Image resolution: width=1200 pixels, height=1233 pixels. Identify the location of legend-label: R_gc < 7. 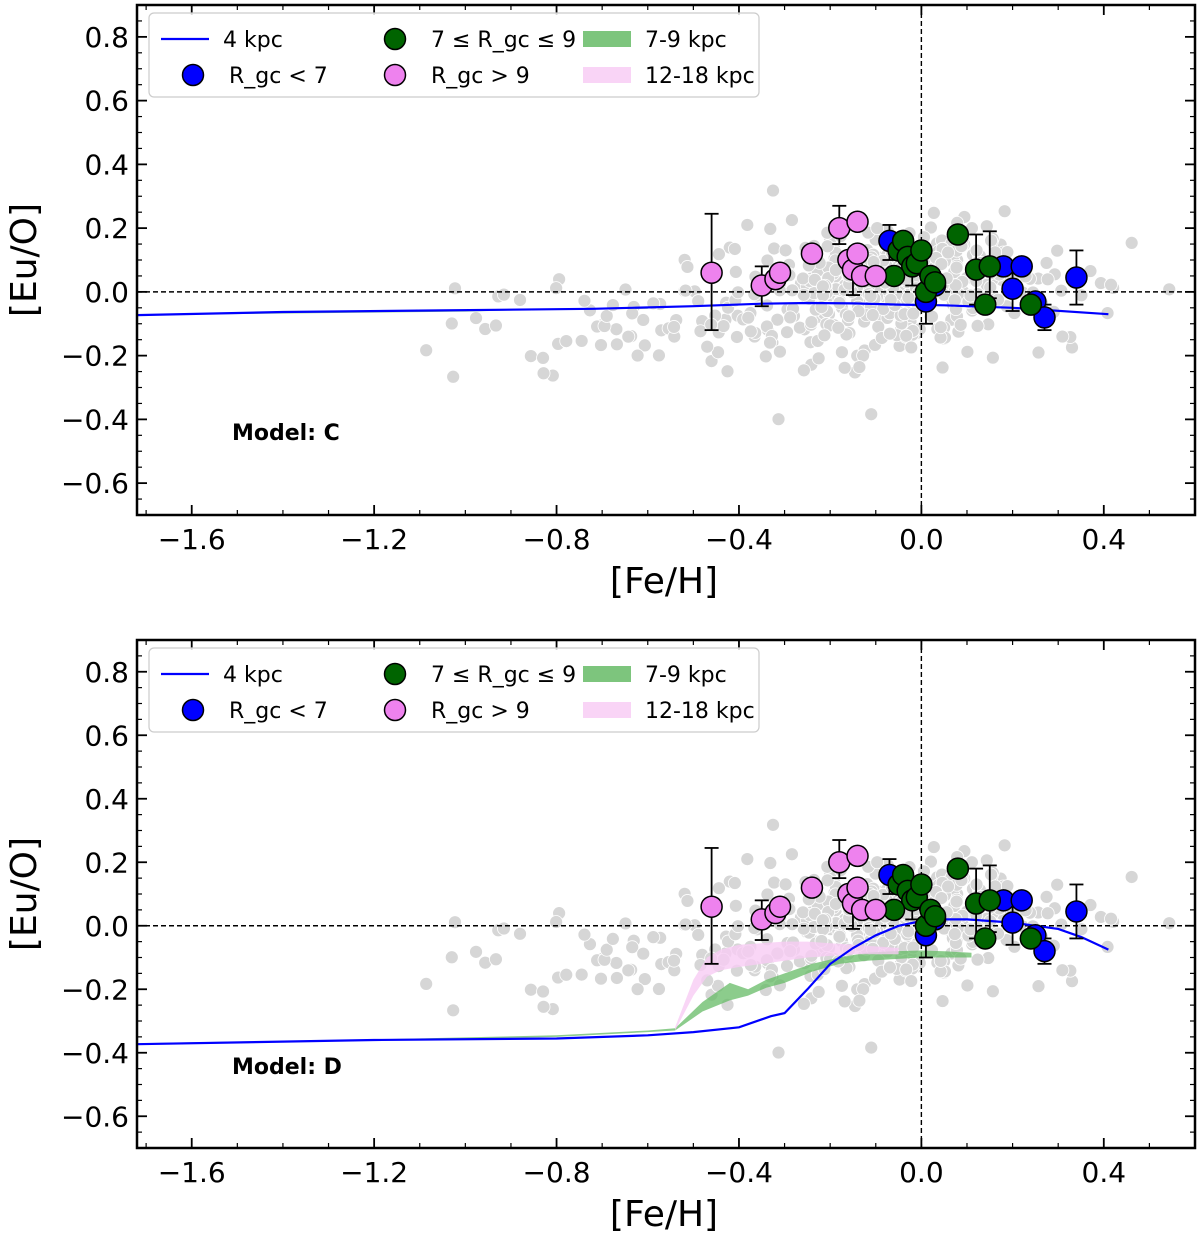
(278, 711).